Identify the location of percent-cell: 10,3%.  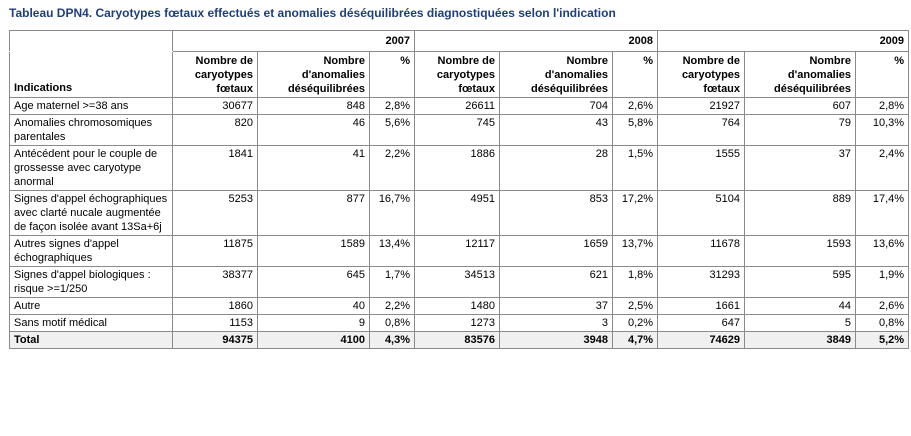
(882, 130).